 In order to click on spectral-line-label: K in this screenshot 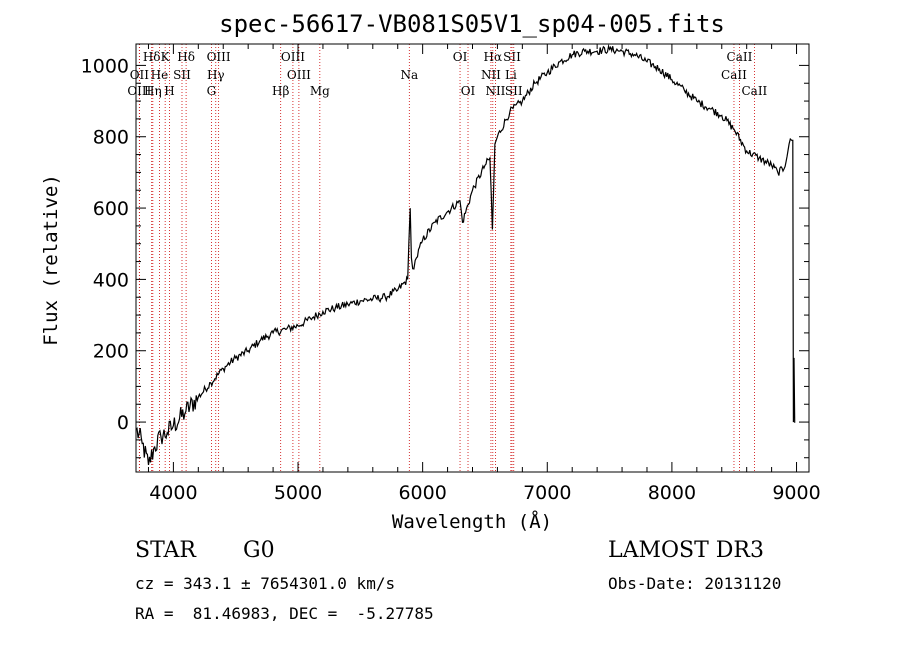, I will do `click(166, 57)`.